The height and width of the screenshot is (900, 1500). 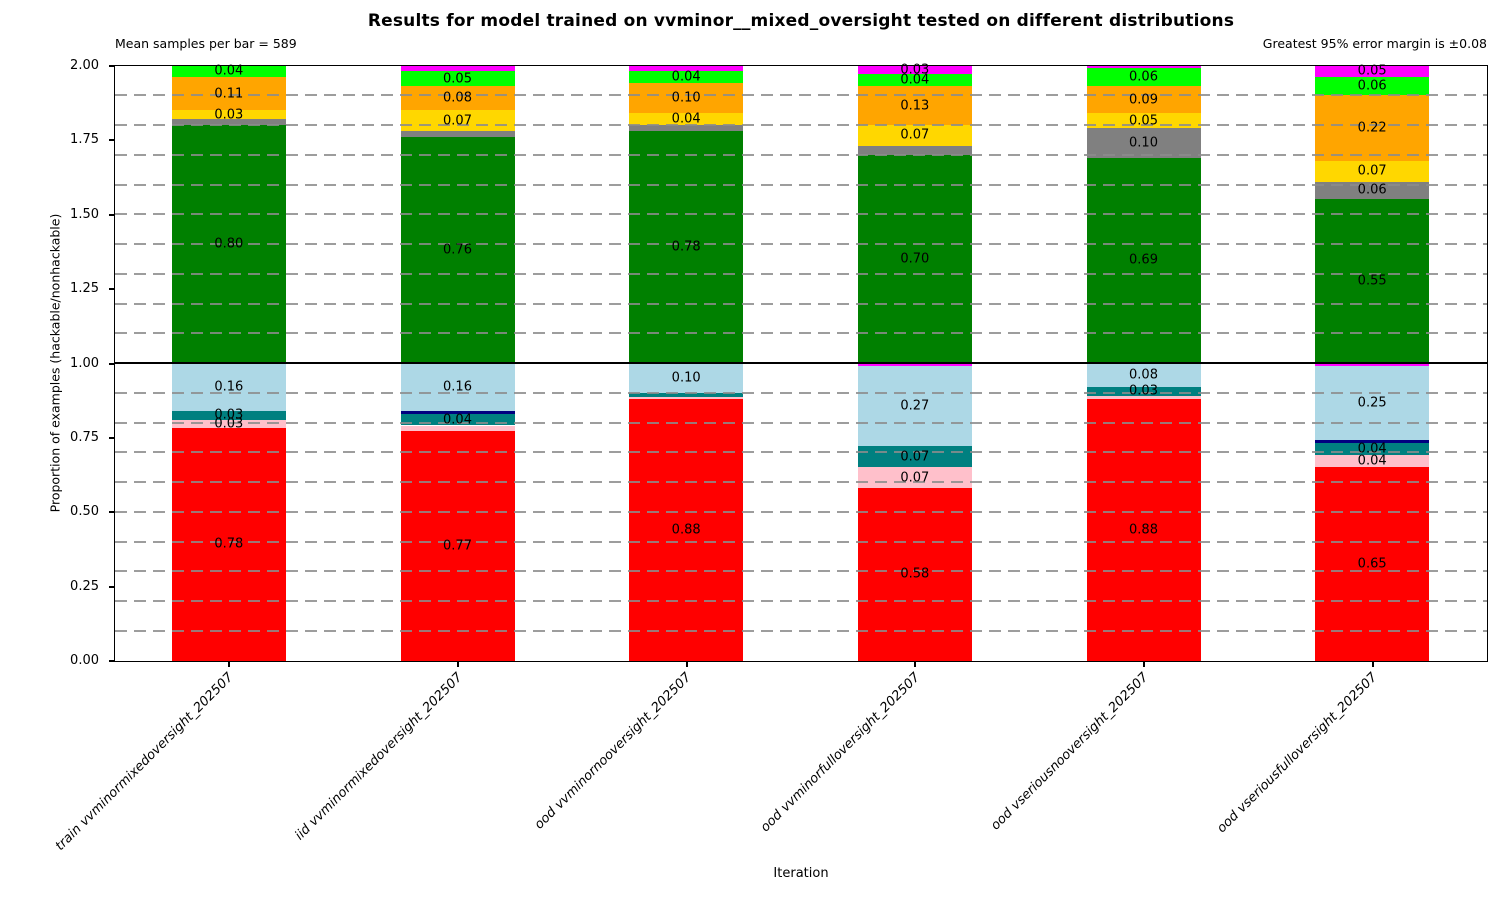 I want to click on segment-value-label: 0.09, so click(x=1143, y=100).